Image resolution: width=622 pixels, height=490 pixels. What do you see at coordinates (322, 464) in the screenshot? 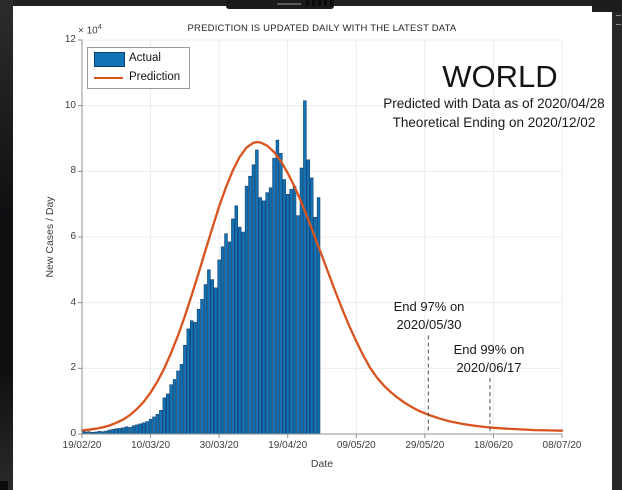
I see `x-axis-label: Date` at bounding box center [322, 464].